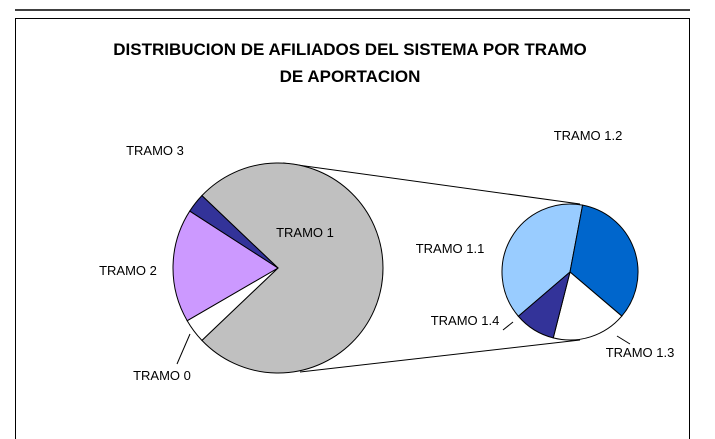  I want to click on slice-label: TRAMO 3, so click(155, 150).